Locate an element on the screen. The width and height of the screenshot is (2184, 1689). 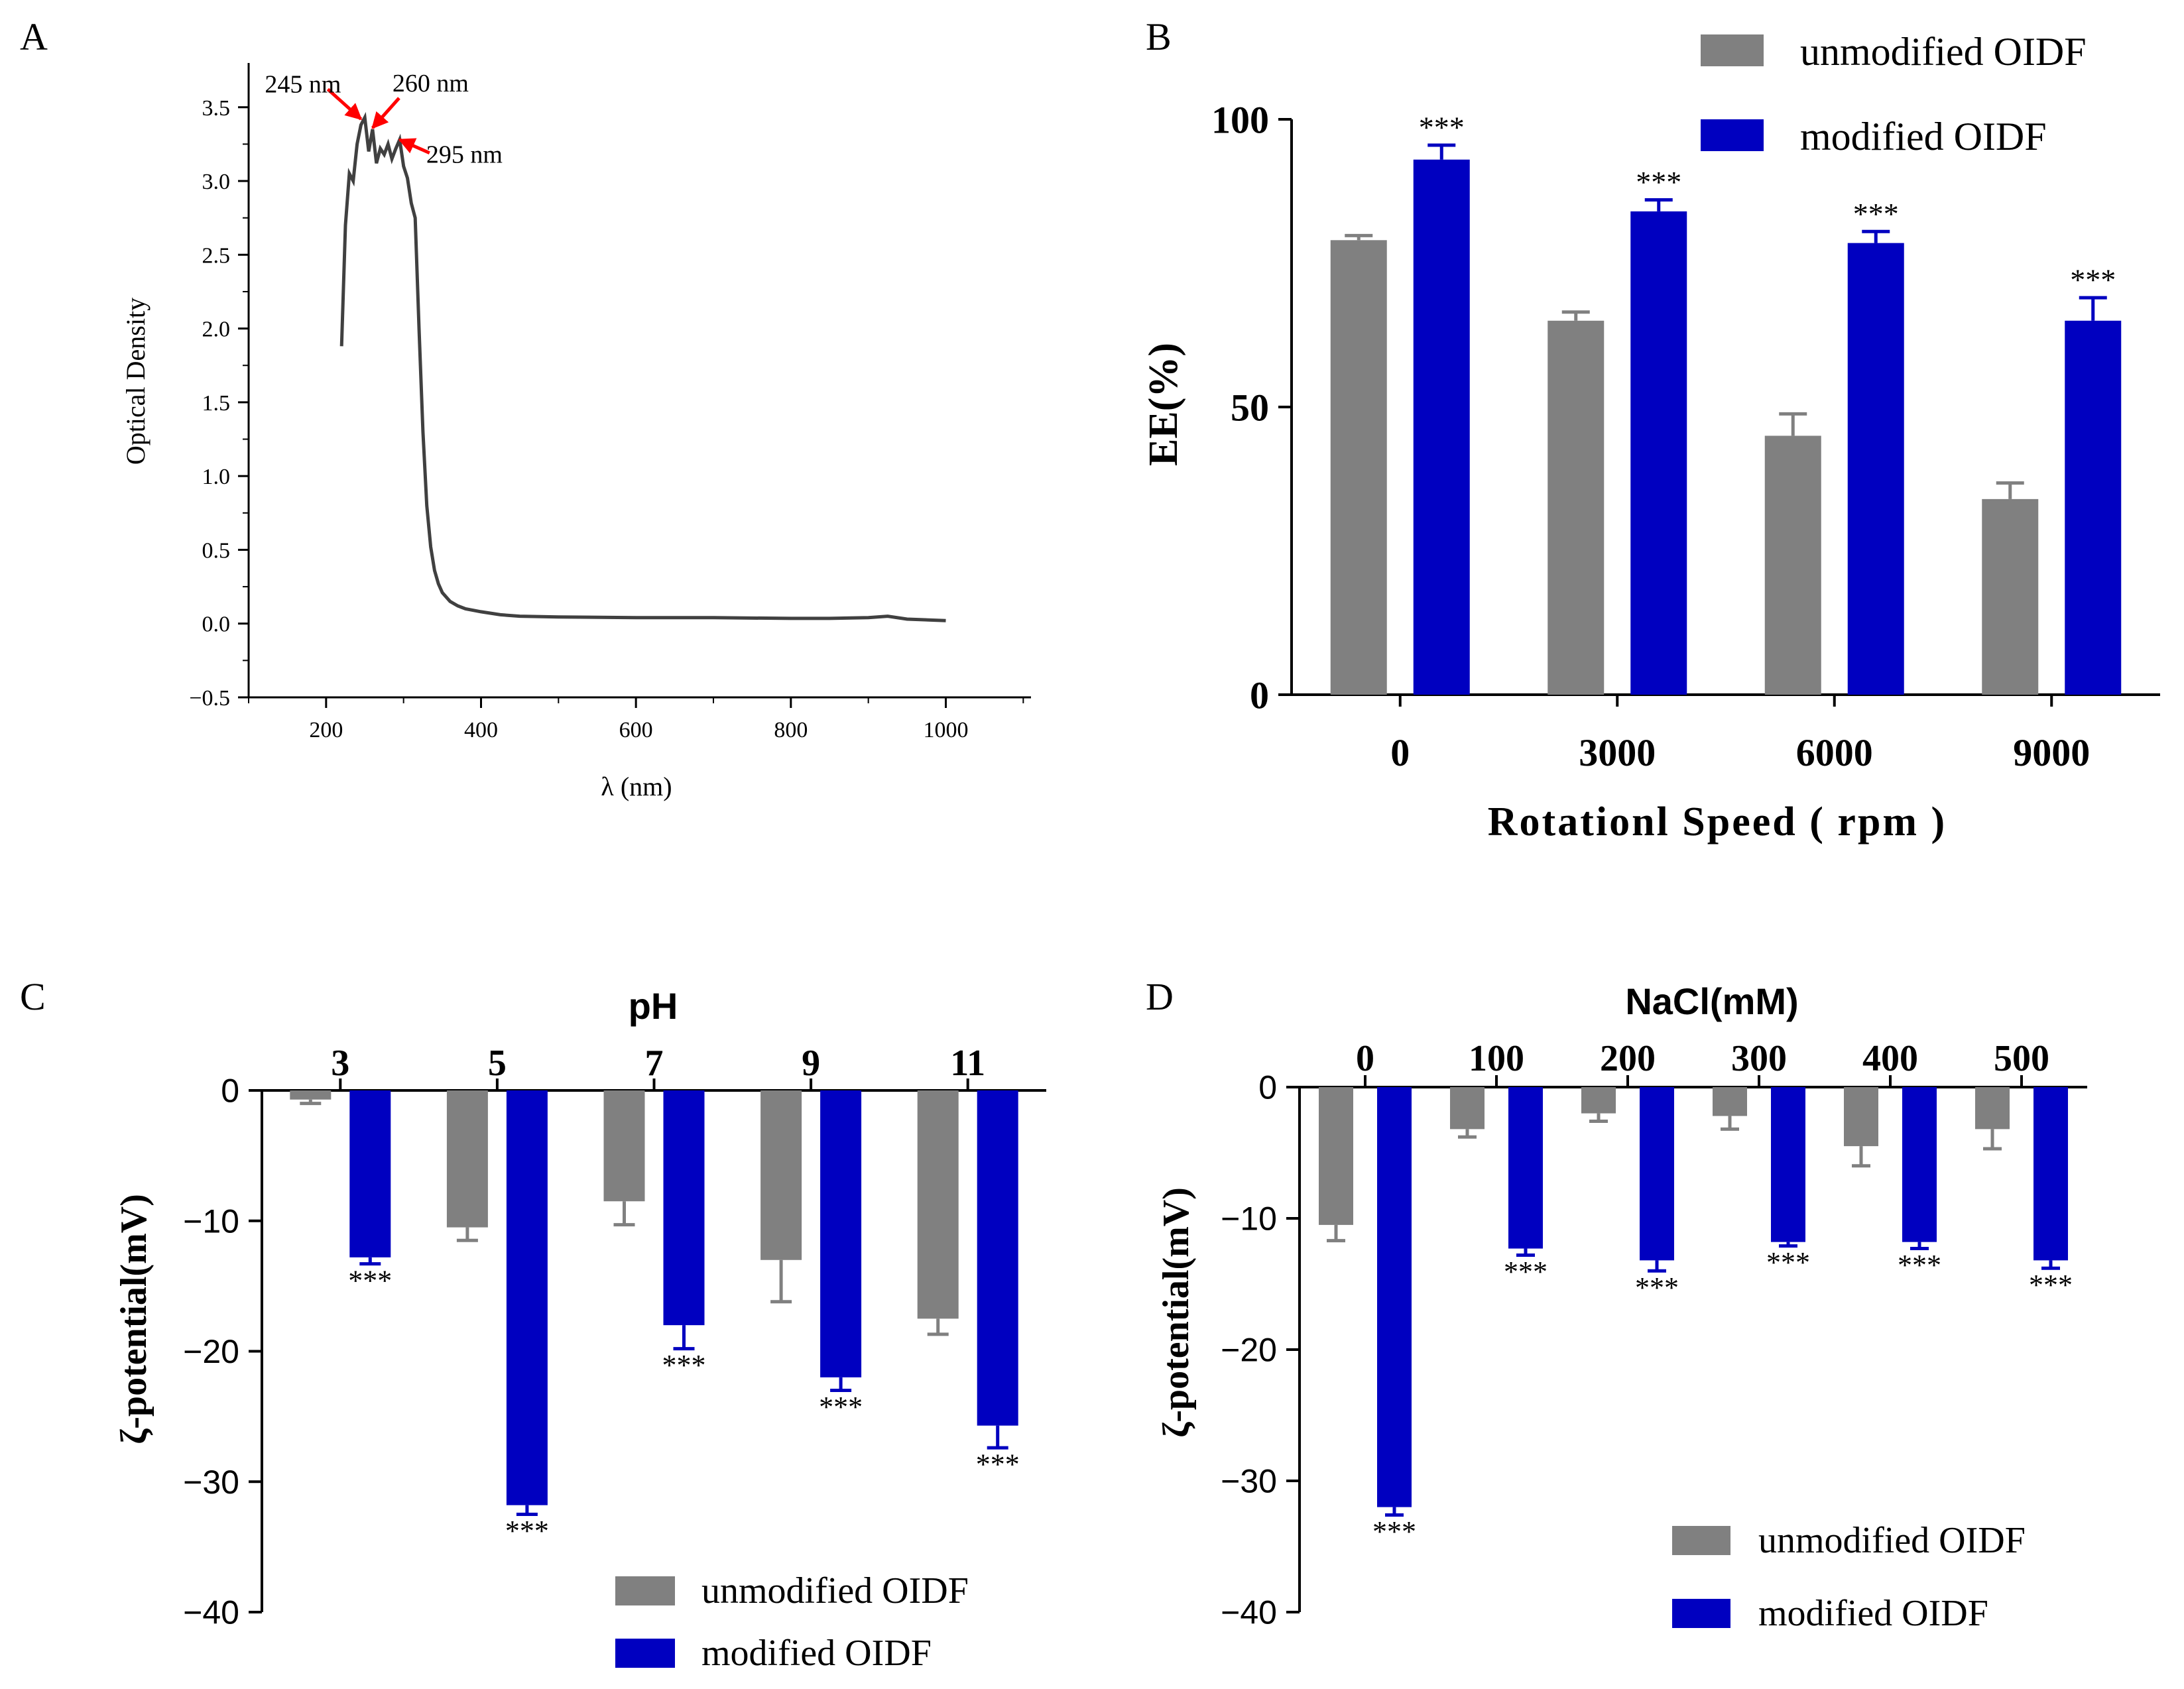
c-category-label: 11 is located at coordinates (967, 1063).